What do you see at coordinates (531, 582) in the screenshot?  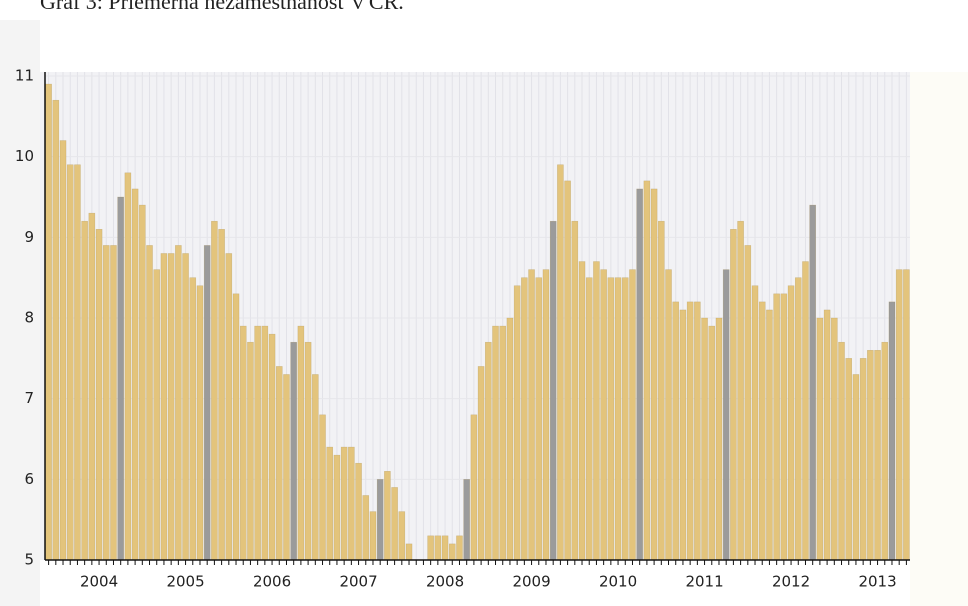 I see `x-tick-label: 2009` at bounding box center [531, 582].